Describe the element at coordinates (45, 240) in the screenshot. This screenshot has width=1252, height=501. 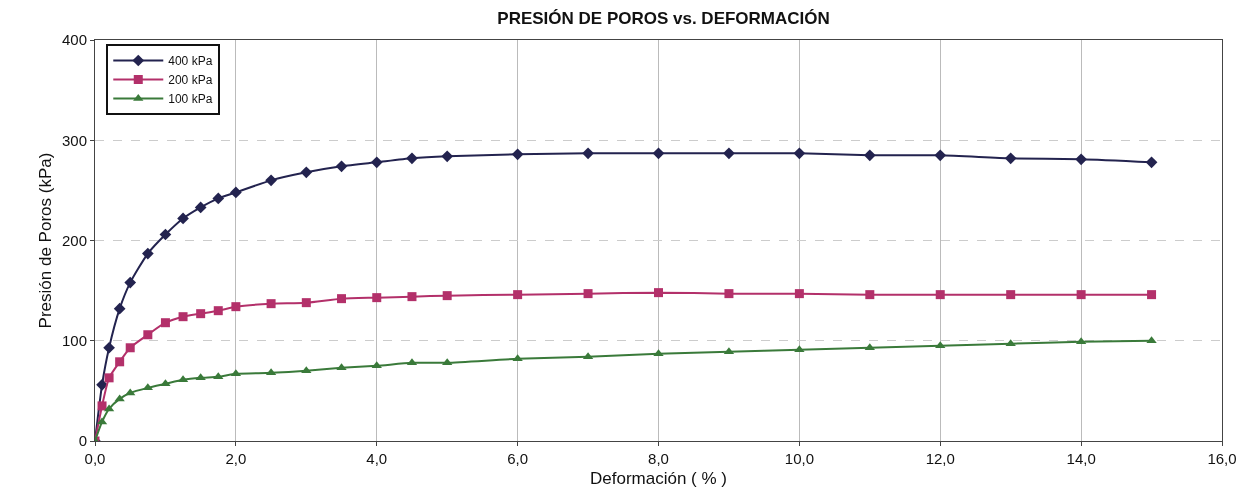
I see `y-axis-title: Presión de Poros (kPa)` at that location.